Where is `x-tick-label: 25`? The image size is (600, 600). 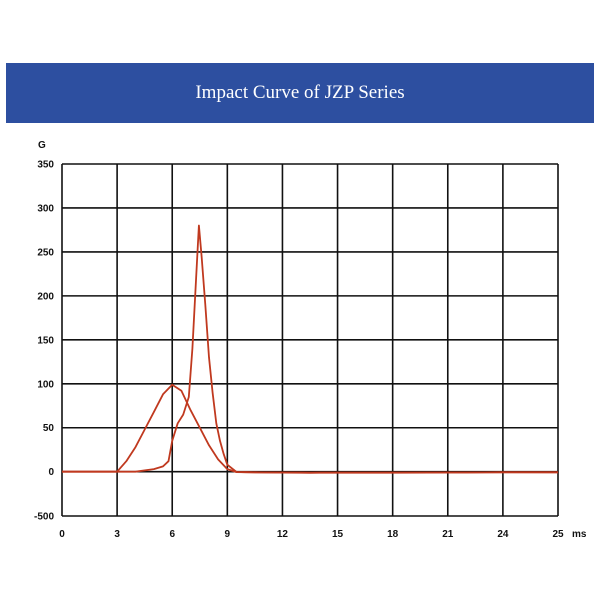
x-tick-label: 25 is located at coordinates (558, 534).